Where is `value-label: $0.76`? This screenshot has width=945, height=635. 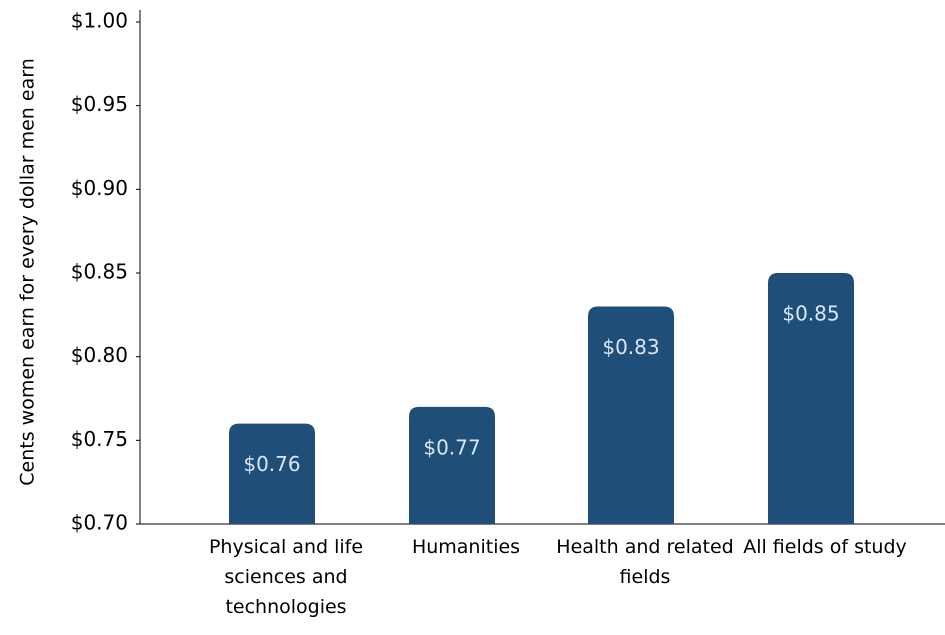 value-label: $0.76 is located at coordinates (271, 464).